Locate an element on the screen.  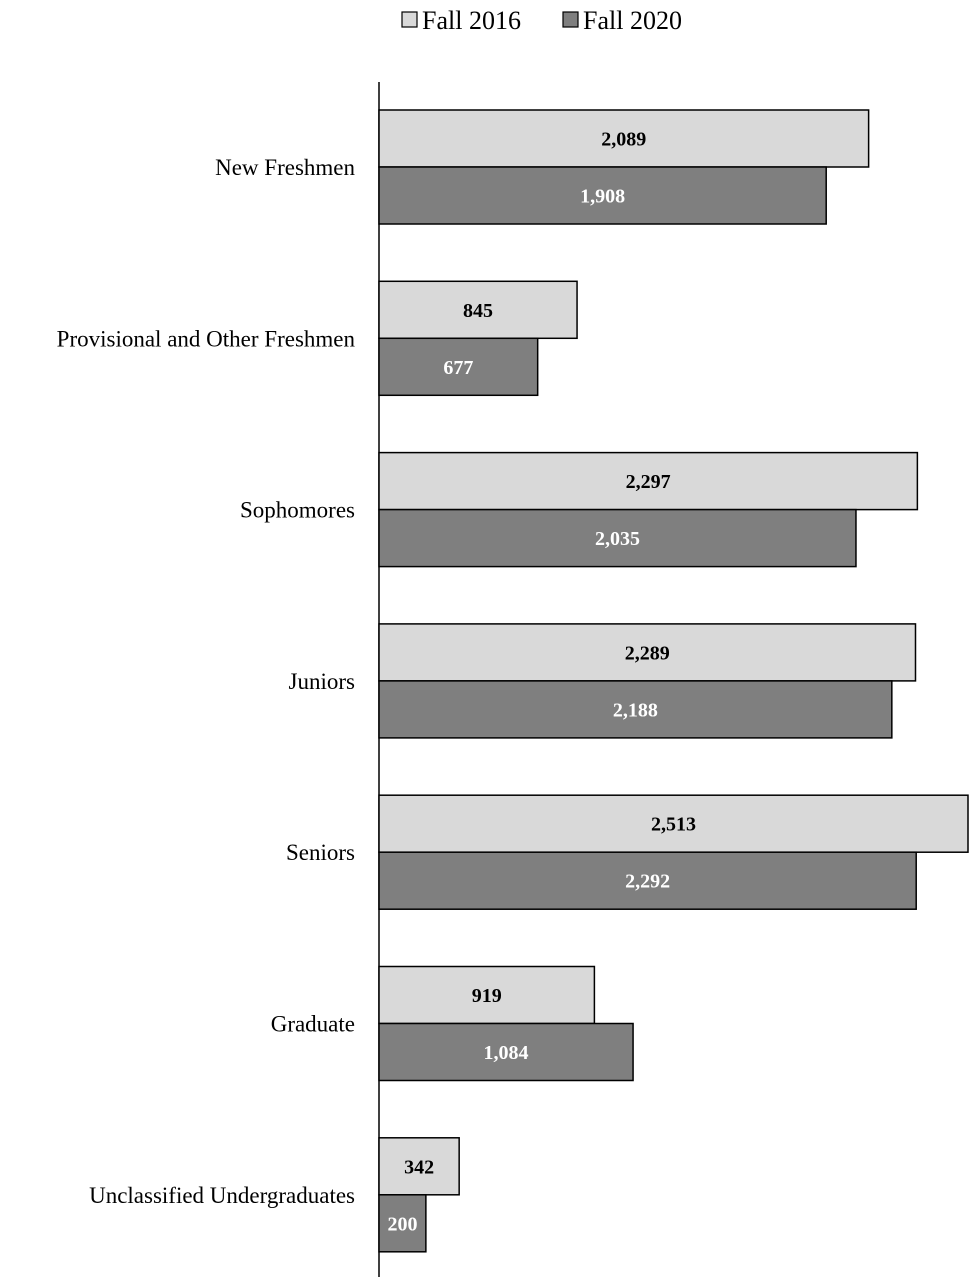
category-label: New Freshmen is located at coordinates (285, 167).